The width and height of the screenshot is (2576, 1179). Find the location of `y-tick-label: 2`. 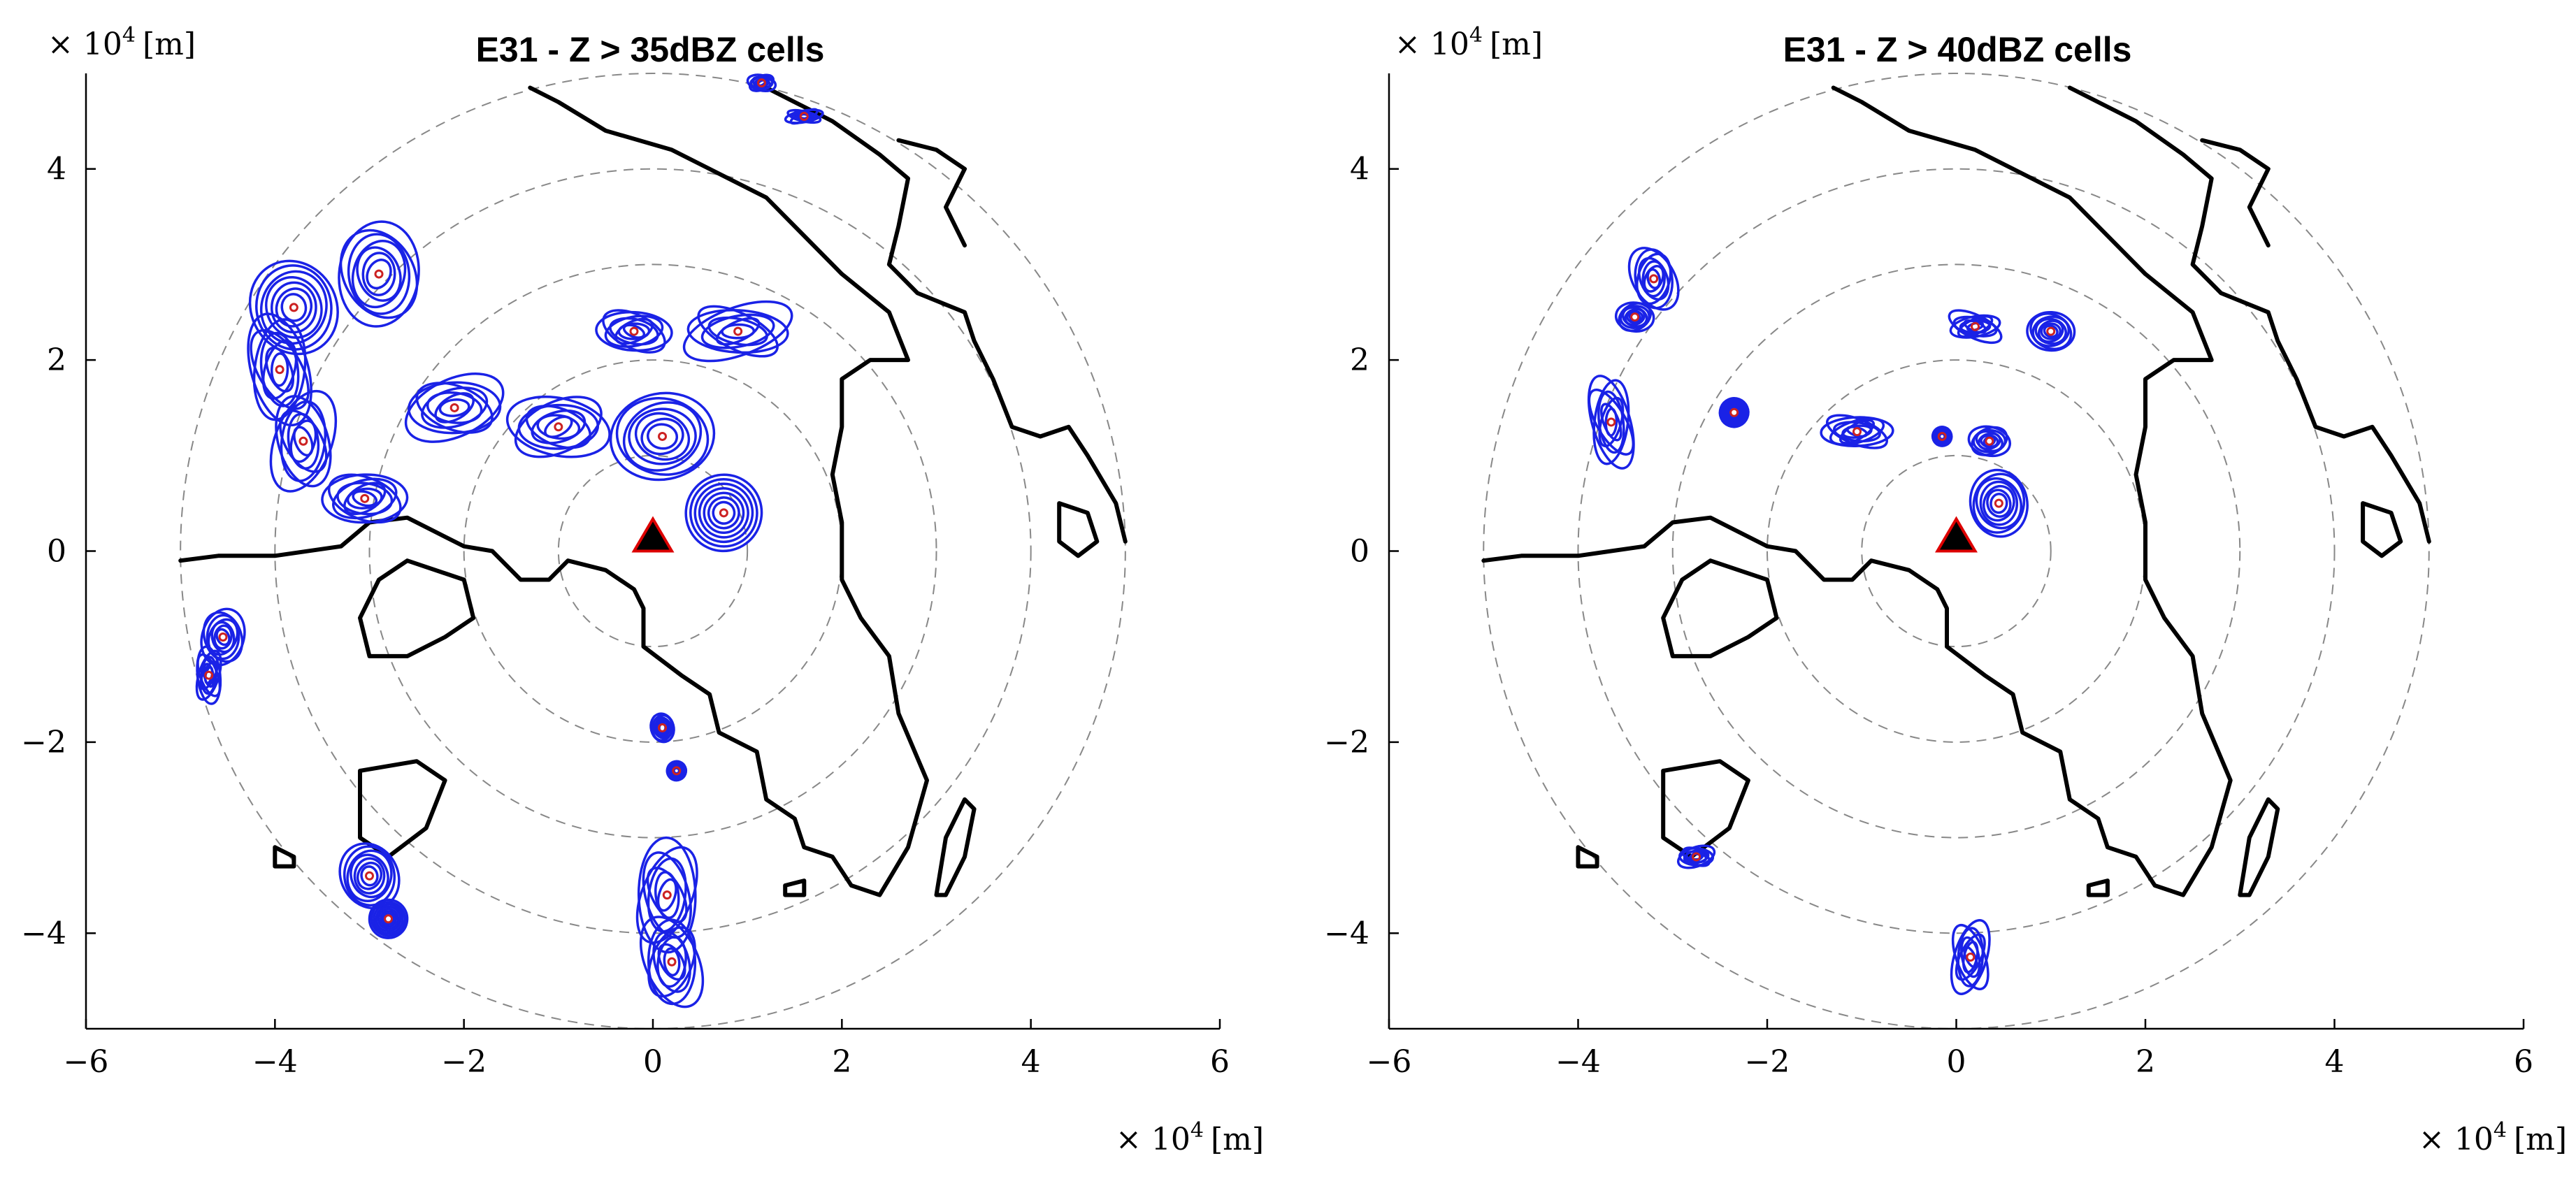

y-tick-label: 2 is located at coordinates (1359, 360).